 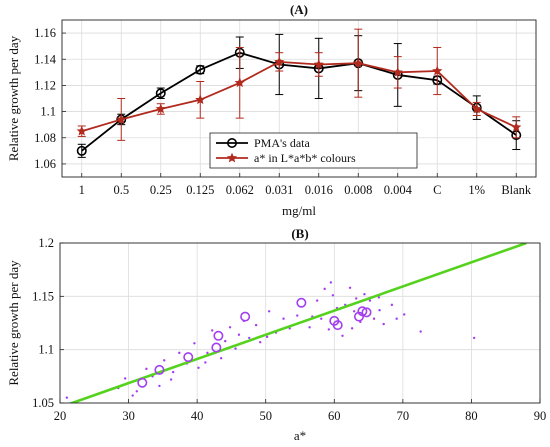 What do you see at coordinates (45, 138) in the screenshot?
I see `y-tick-label-a: 1.08` at bounding box center [45, 138].